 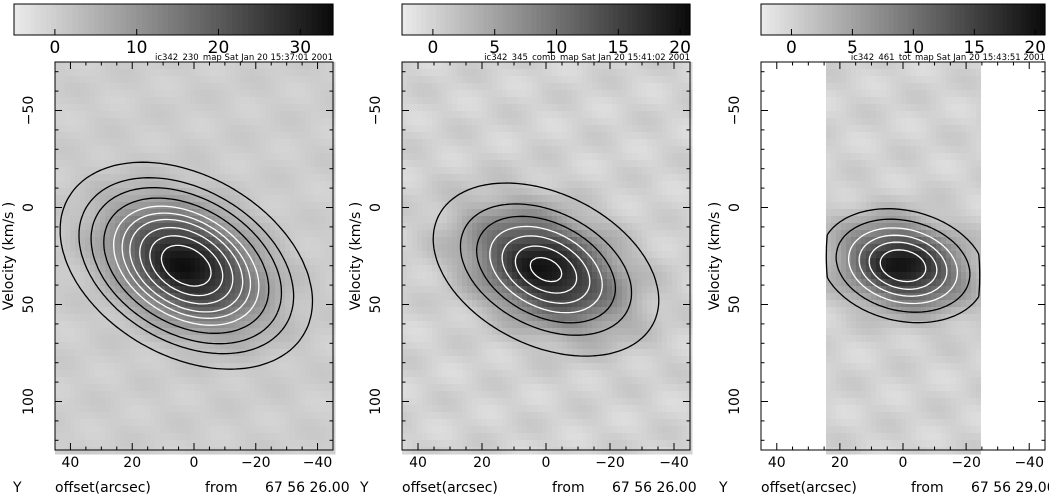 I want to click on y-tick-label: 100, so click(x=29, y=401).